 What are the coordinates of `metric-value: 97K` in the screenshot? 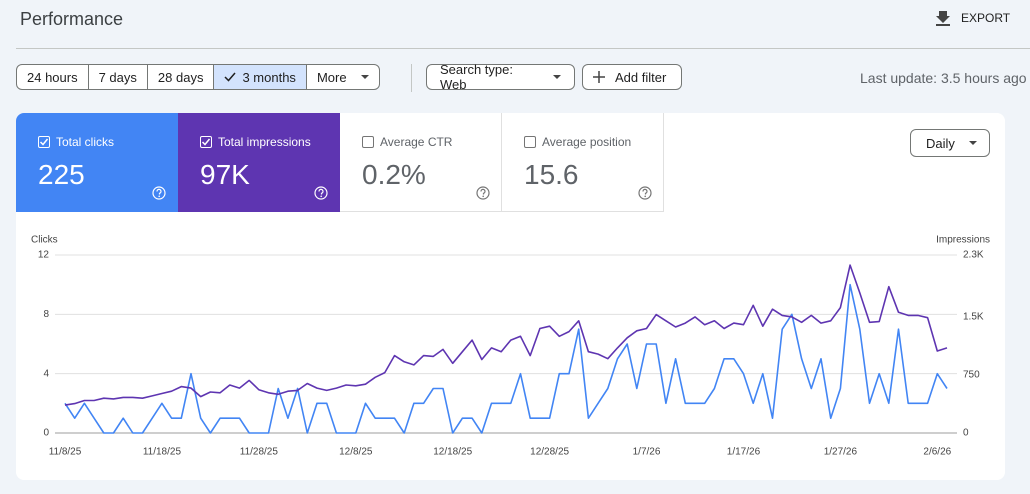 It's located at (225, 174).